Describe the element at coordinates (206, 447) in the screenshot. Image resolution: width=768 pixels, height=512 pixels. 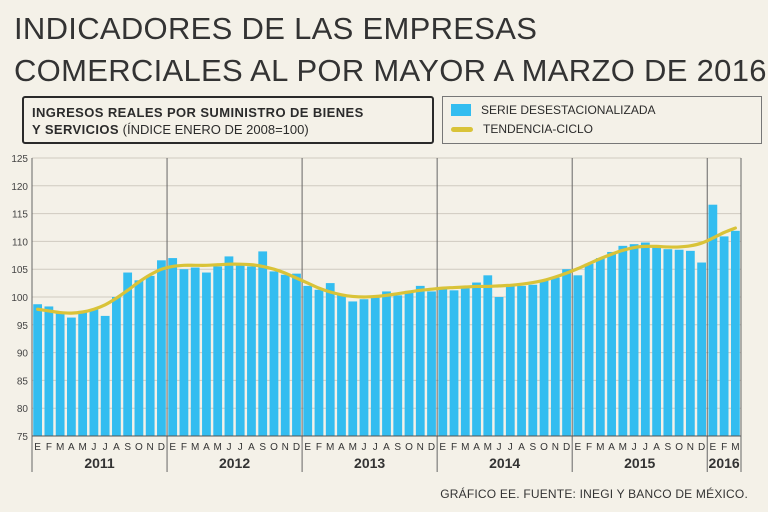
I see `x-tick-label-15: A` at that location.